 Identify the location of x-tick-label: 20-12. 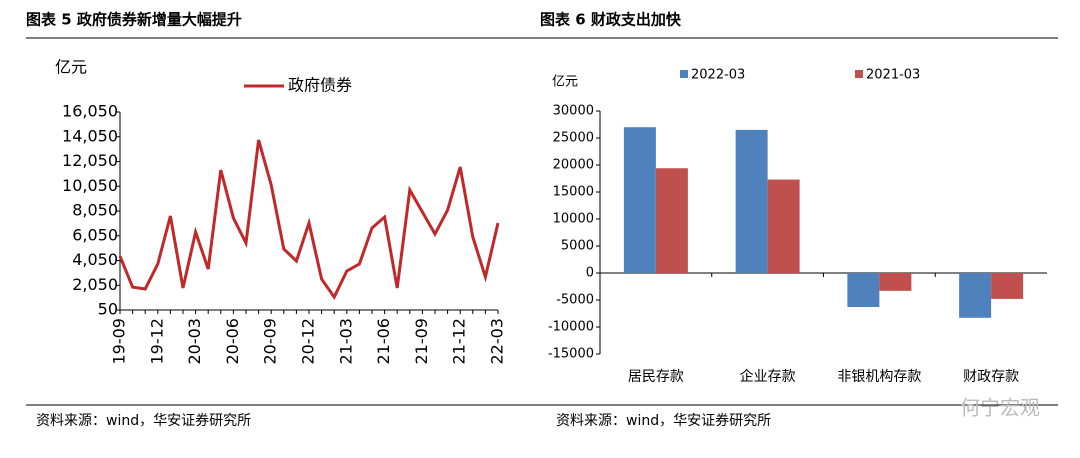
(308, 341).